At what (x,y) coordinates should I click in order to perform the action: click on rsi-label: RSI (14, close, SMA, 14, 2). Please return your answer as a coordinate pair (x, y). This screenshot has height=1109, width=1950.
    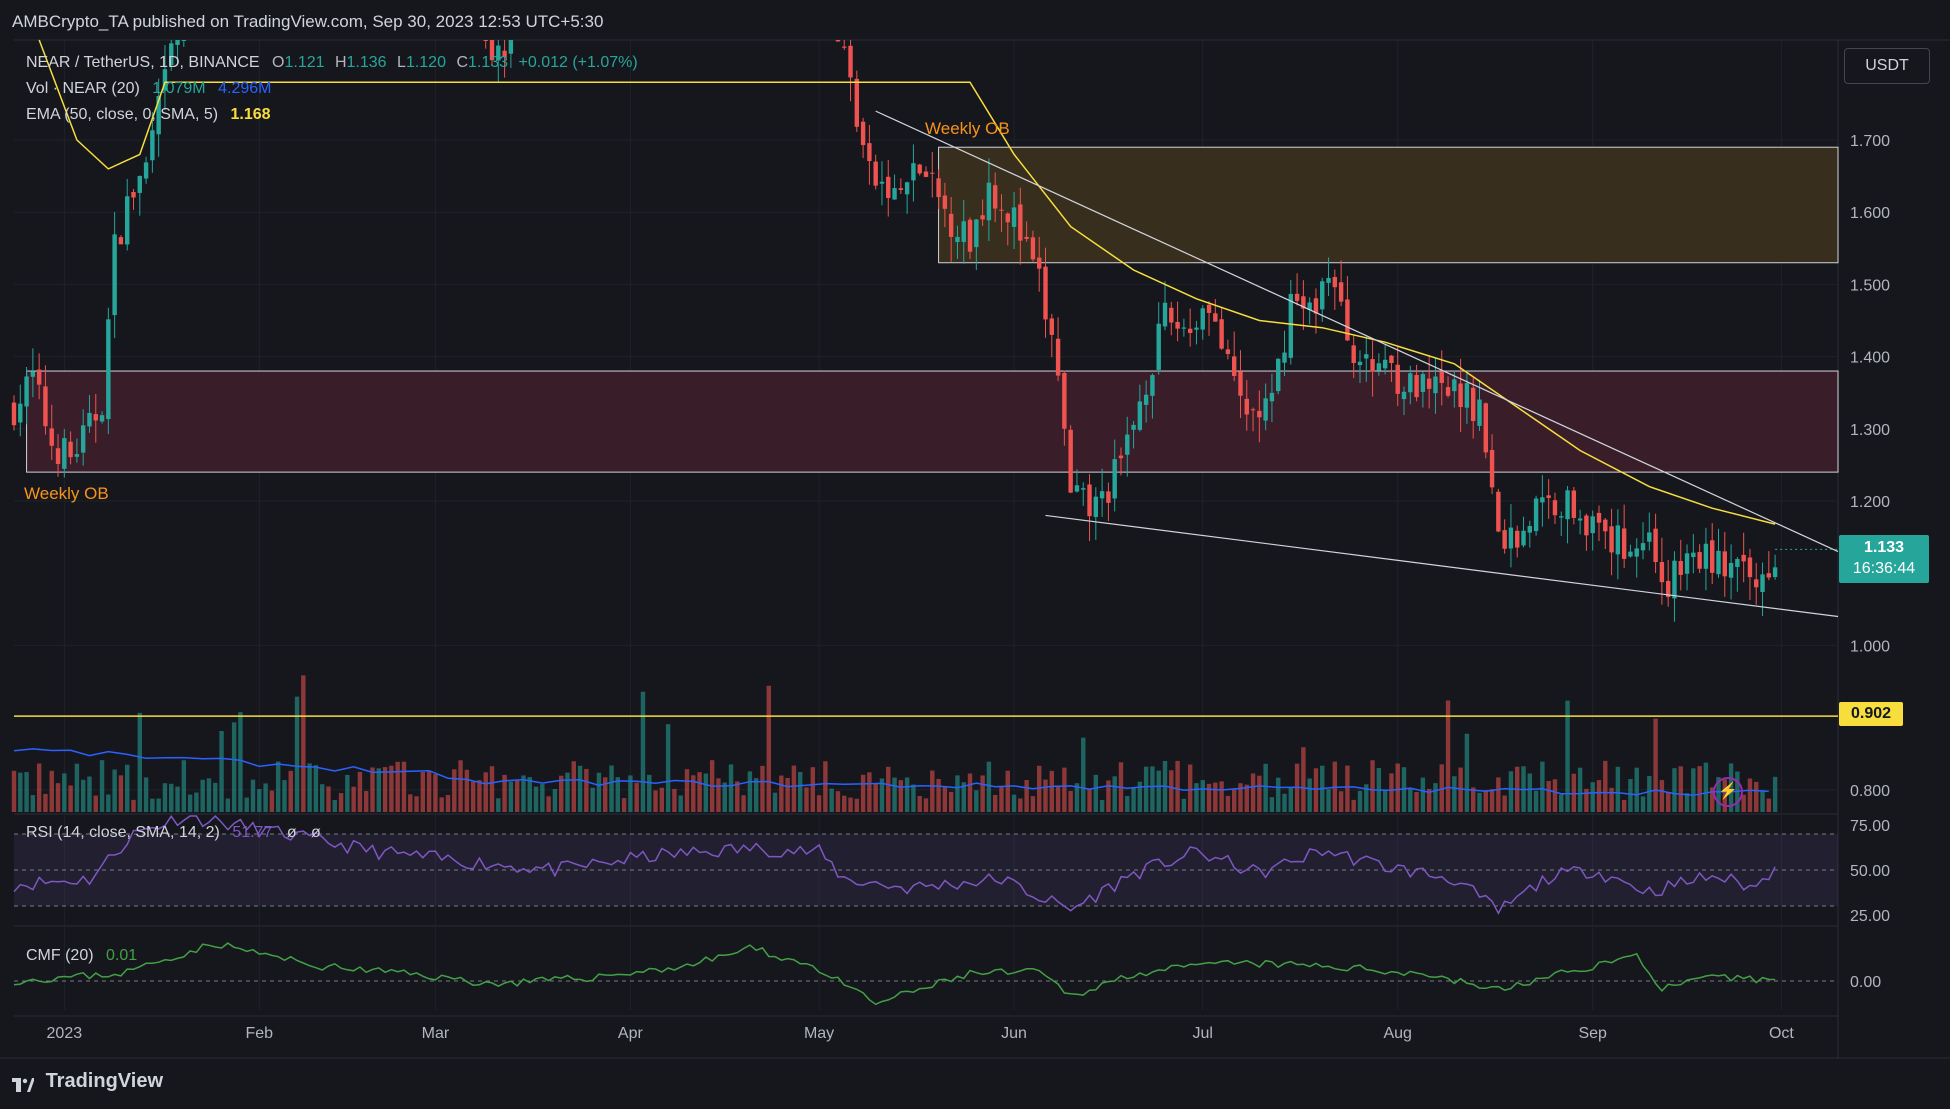
    Looking at the image, I should click on (123, 832).